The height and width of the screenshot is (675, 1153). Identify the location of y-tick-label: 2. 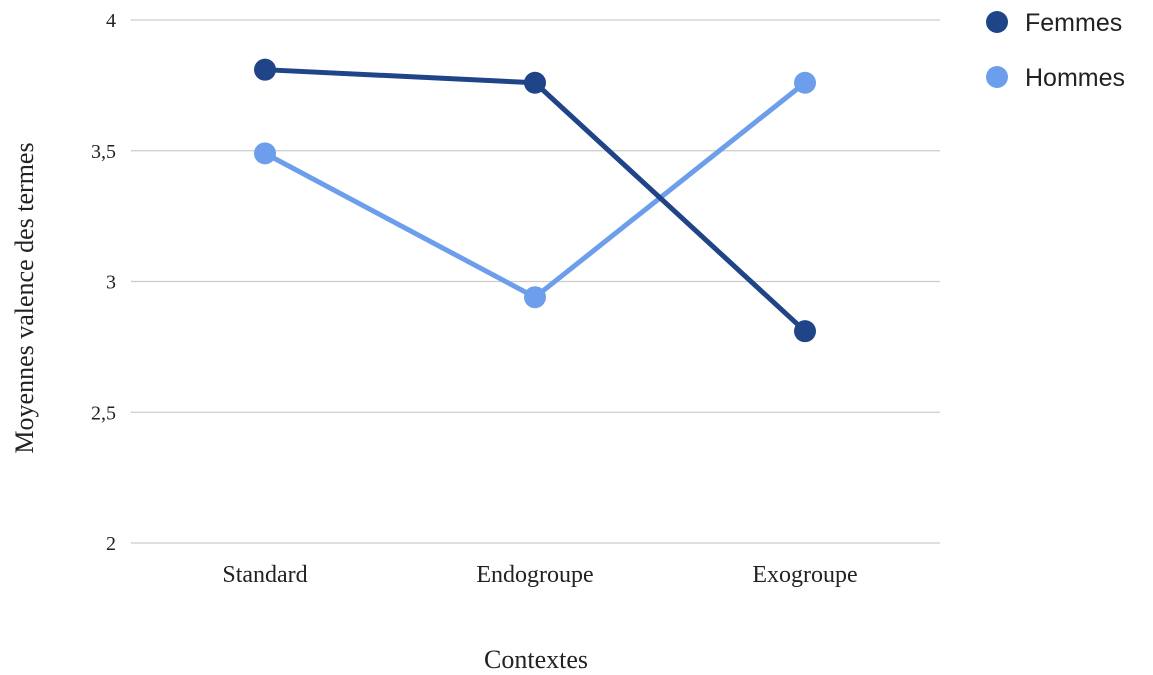
(111, 544).